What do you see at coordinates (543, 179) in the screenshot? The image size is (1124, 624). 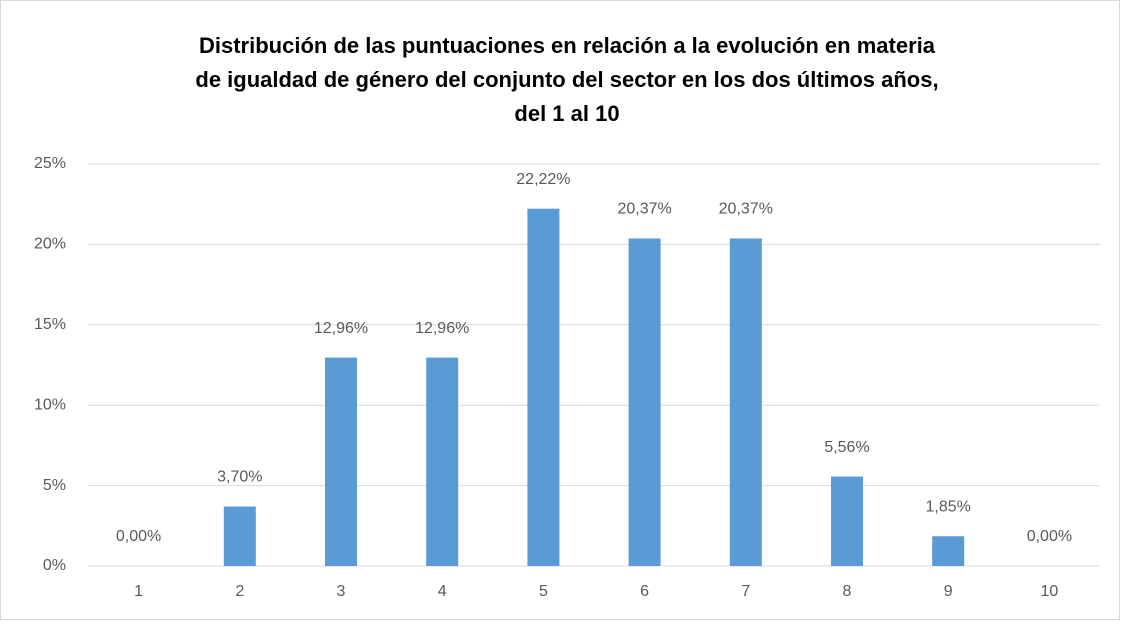 I see `data-label: 22,22%` at bounding box center [543, 179].